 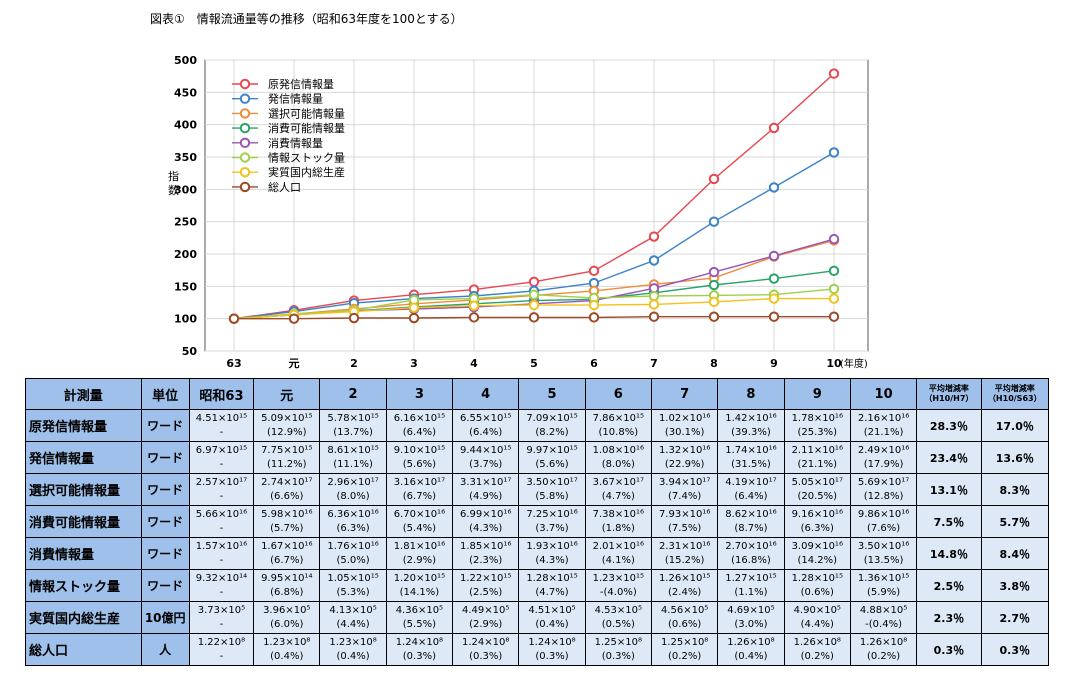 What do you see at coordinates (883, 624) in the screenshot?
I see `cell-change: -(0.4%)` at bounding box center [883, 624].